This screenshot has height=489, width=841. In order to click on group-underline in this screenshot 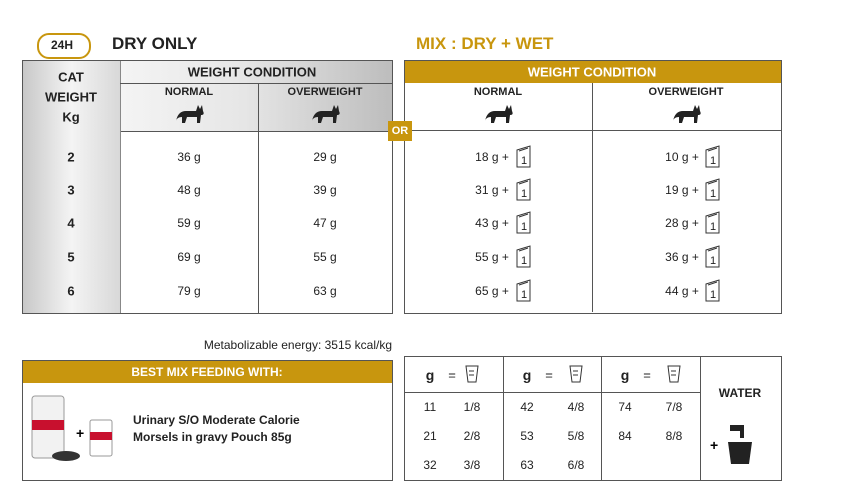, I will do `click(256, 83)`.